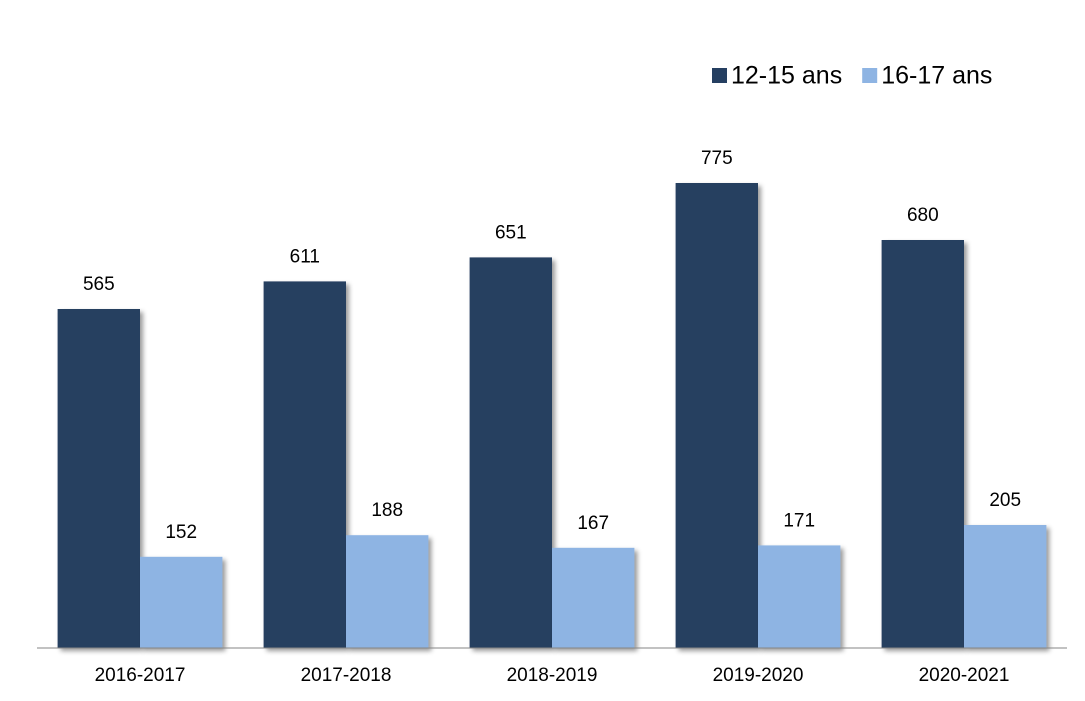  What do you see at coordinates (99, 284) in the screenshot?
I see `data-label: 565` at bounding box center [99, 284].